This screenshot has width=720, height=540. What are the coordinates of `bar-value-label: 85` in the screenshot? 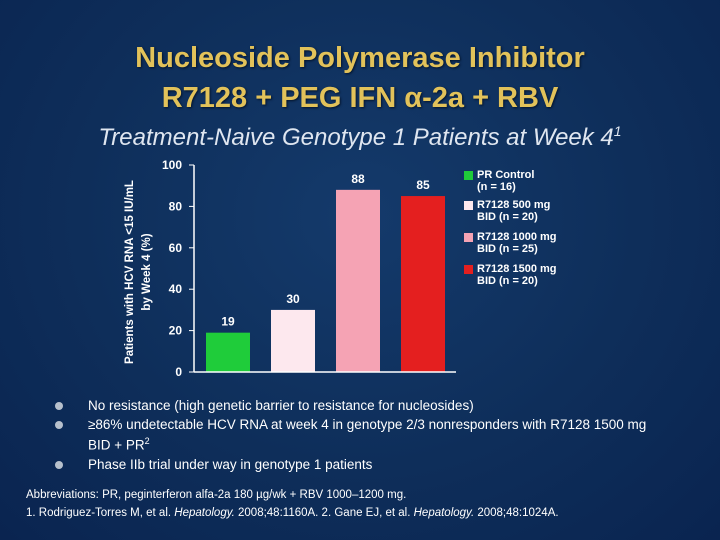 It's located at (423, 185).